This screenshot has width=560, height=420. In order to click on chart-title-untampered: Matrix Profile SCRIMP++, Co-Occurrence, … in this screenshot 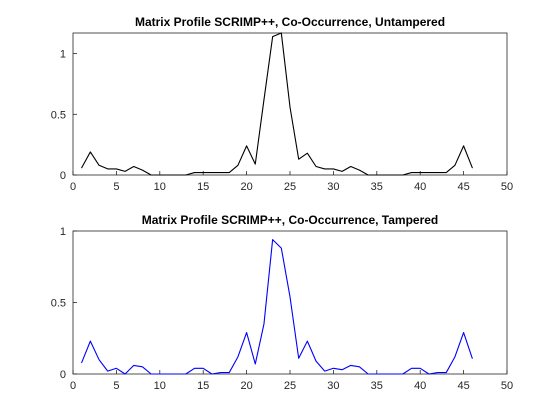, I will do `click(290, 22)`.